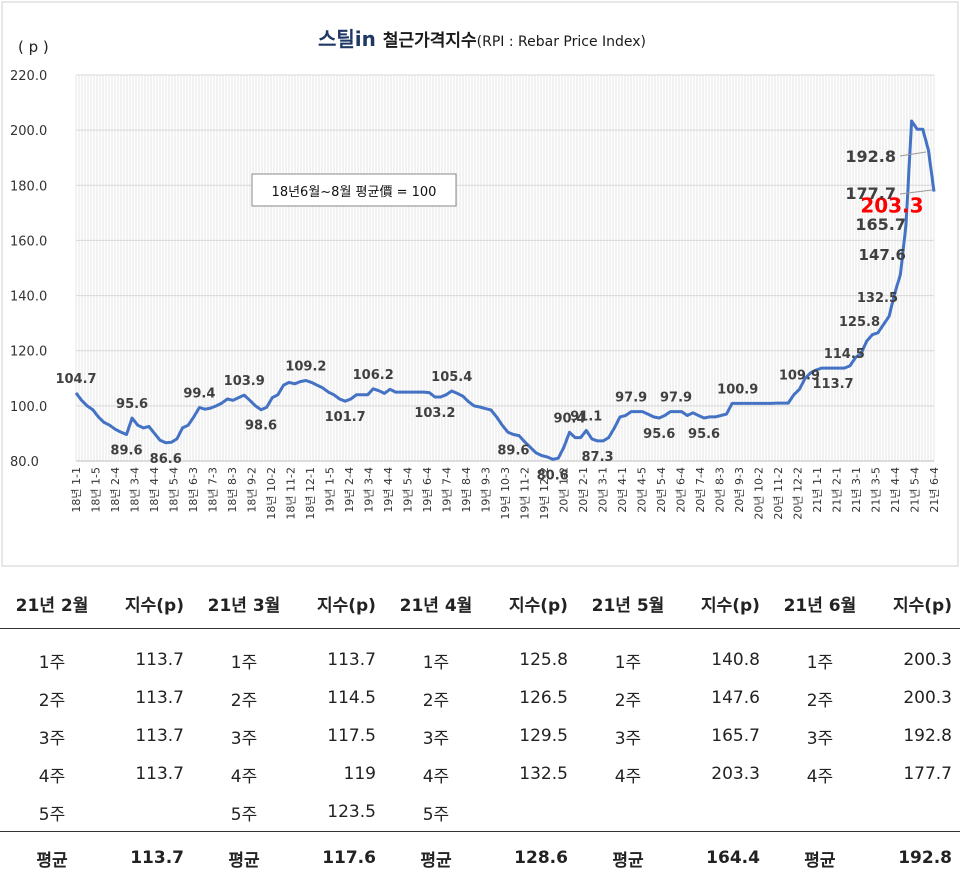  I want to click on y-axis-label: ( p ), so click(33, 47).